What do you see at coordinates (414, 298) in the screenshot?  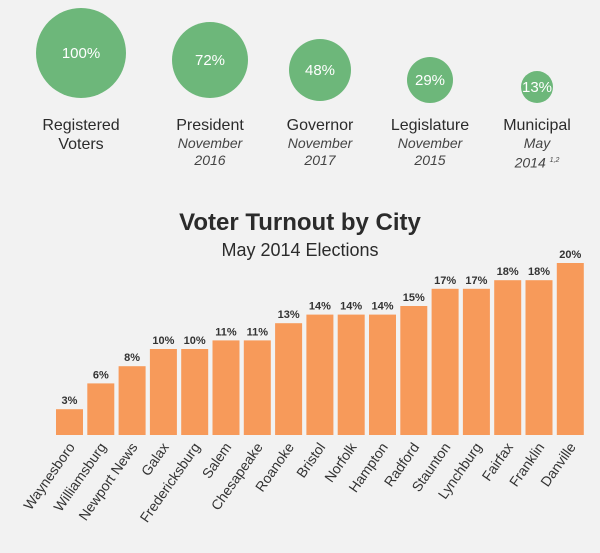 I see `data-label: 15%` at bounding box center [414, 298].